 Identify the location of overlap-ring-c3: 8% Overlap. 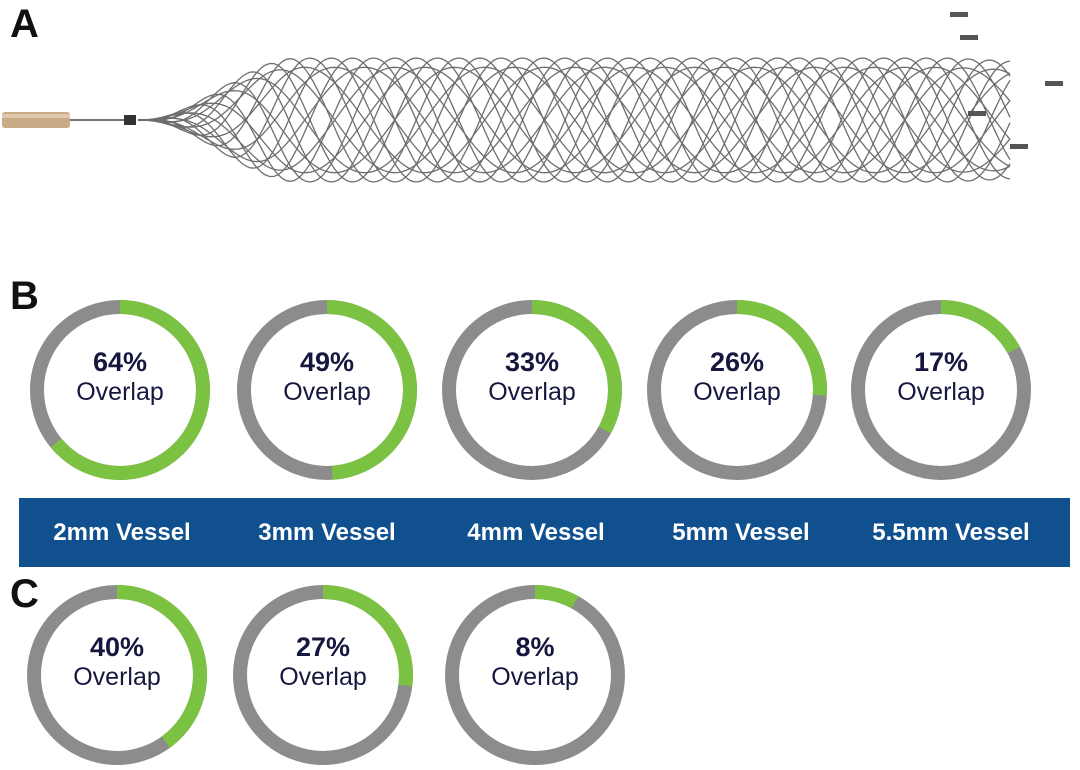
(535, 675).